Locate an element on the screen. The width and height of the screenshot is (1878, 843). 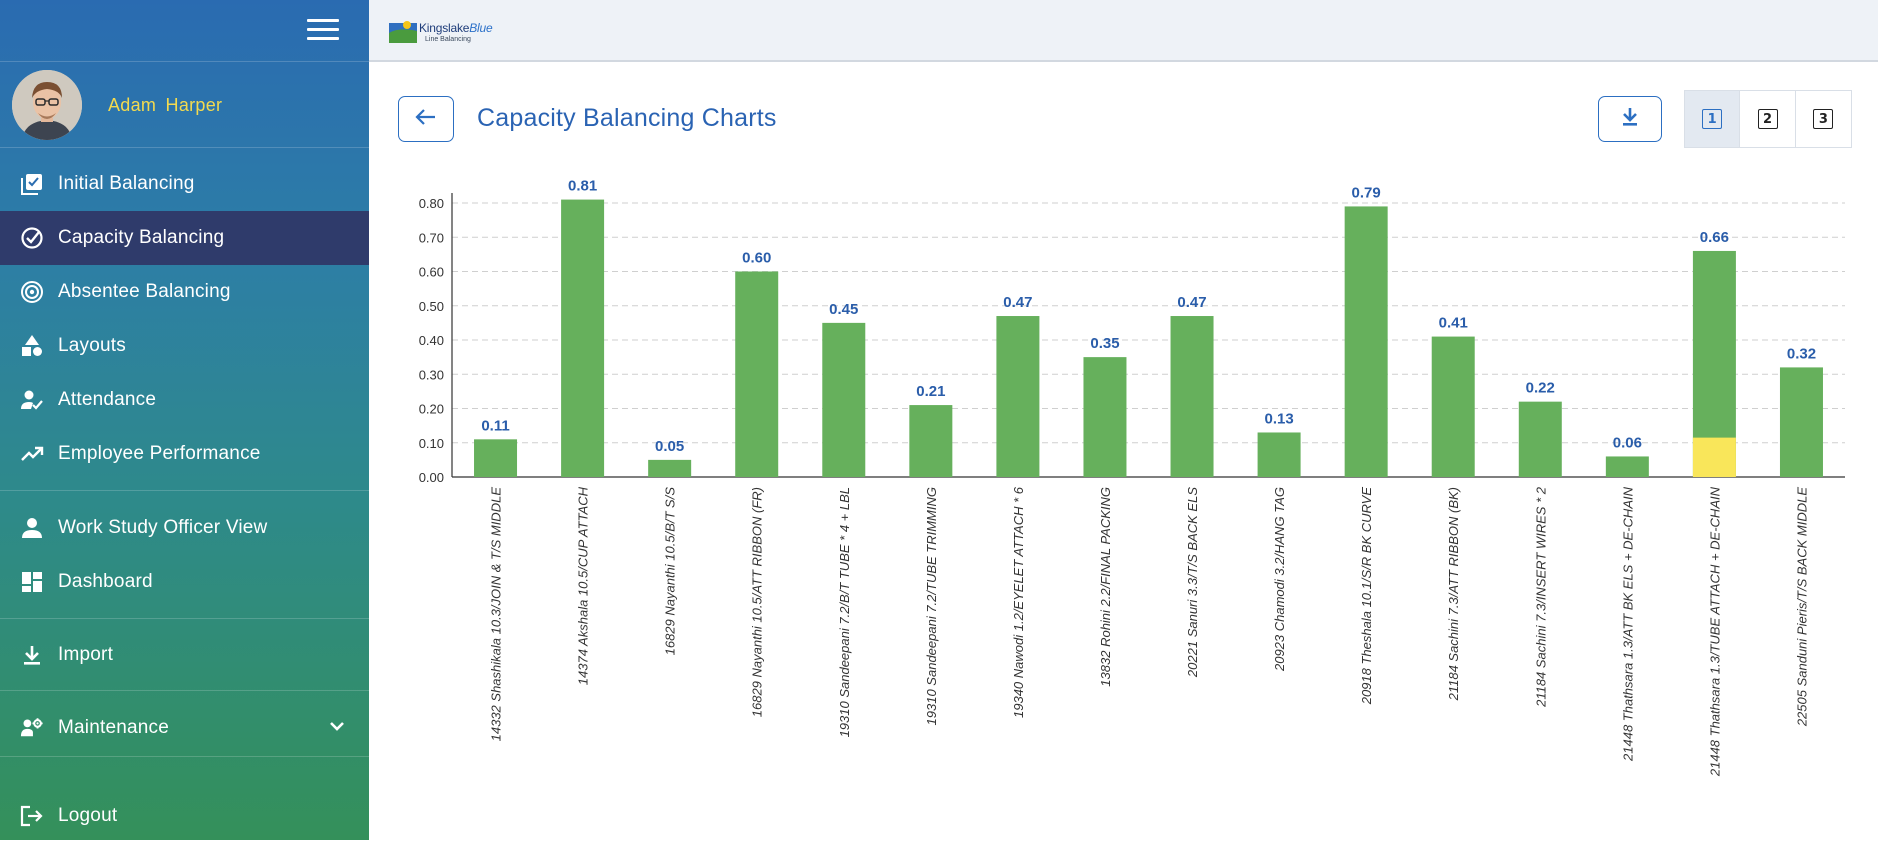
sidebar-item-absentee-balancing: Absentee Balancing is located at coordinates (184, 292).